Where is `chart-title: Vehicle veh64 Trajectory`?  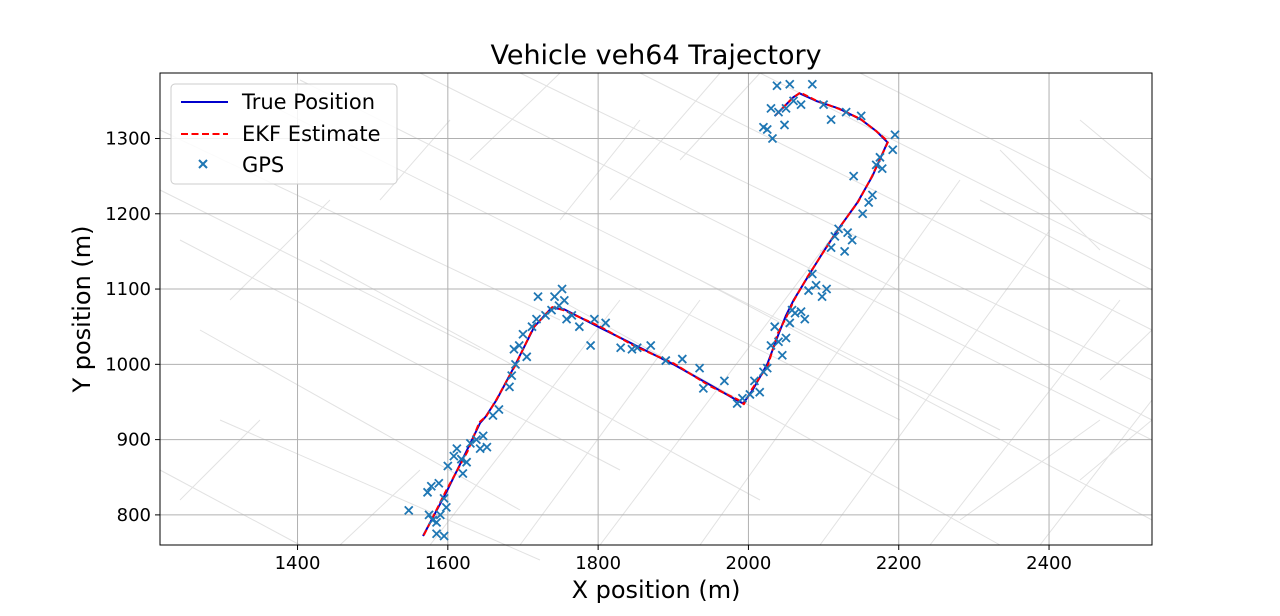 chart-title: Vehicle veh64 Trajectory is located at coordinates (655, 55).